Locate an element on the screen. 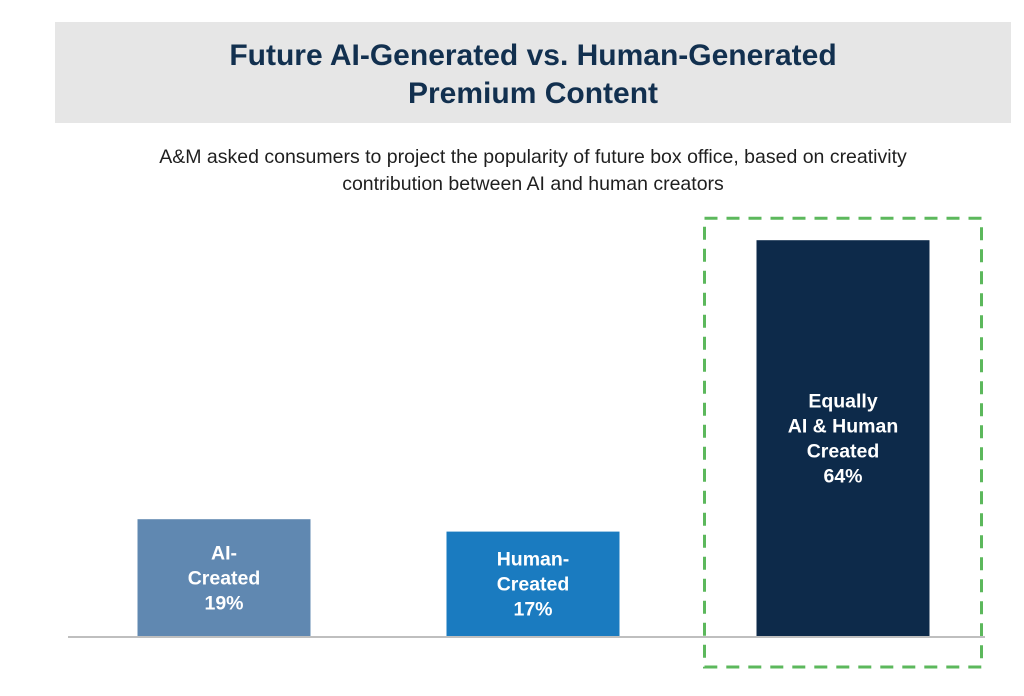 This screenshot has height=696, width=1024. title-band is located at coordinates (533, 72).